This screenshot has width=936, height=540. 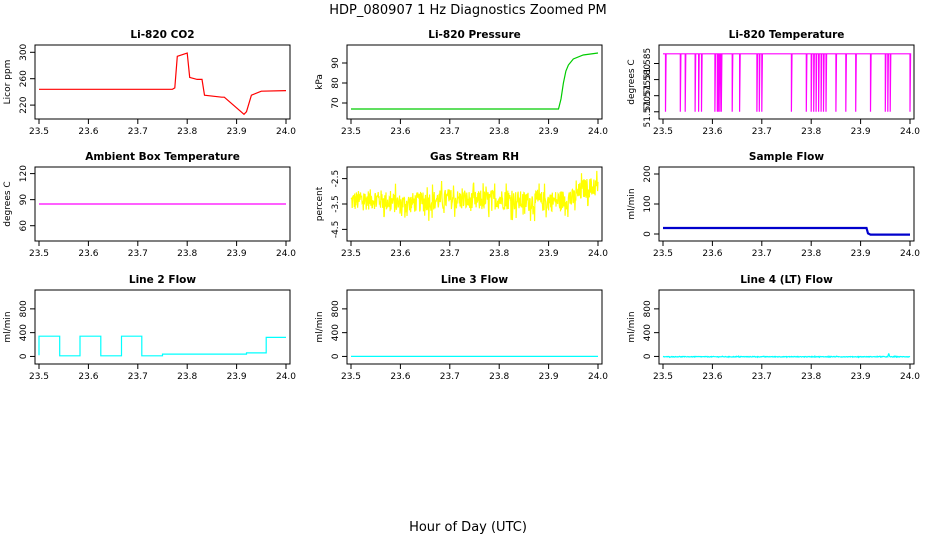 I want to click on y-tick-label: 51.585, so click(x=648, y=64).